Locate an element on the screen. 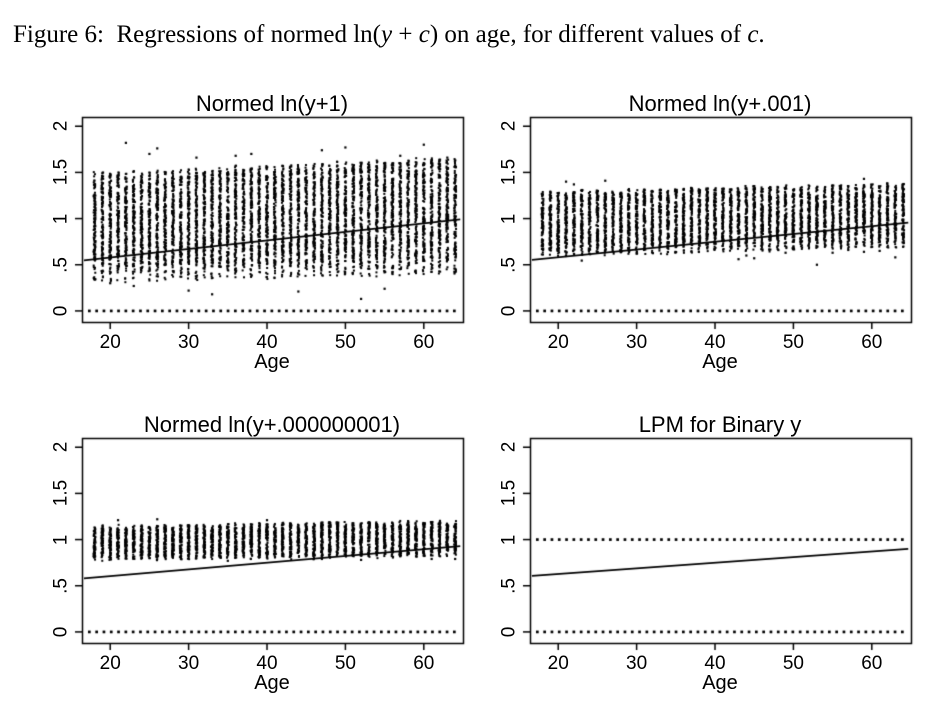 The width and height of the screenshot is (941, 710). caption-math-var: y is located at coordinates (387, 34).